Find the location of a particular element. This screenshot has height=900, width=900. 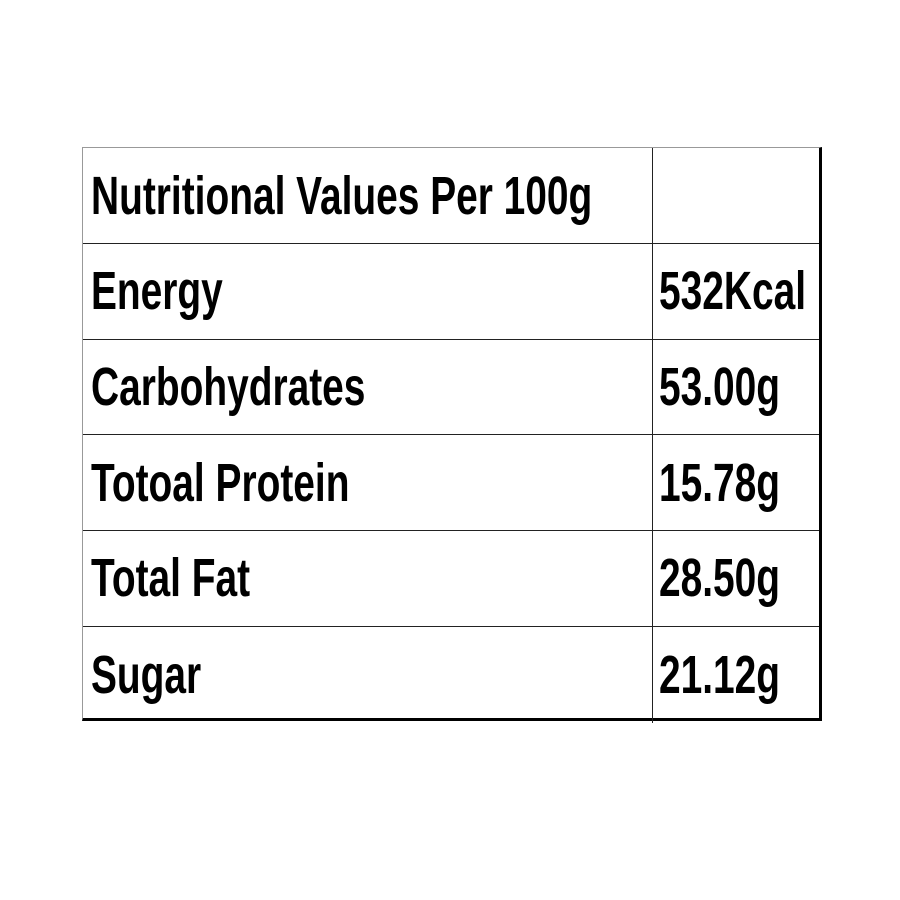

header-row: Nutritional Values Per 100g is located at coordinates (451, 196).